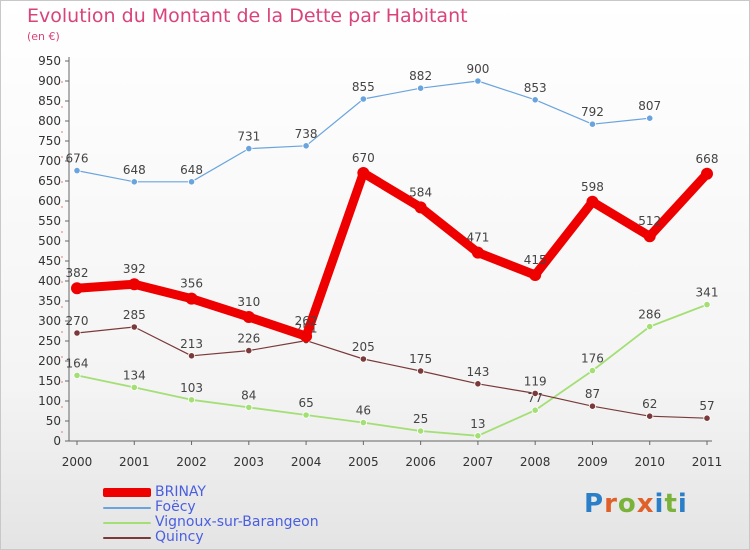 The width and height of the screenshot is (750, 550). I want to click on y-tick-label: 700, so click(49, 161).